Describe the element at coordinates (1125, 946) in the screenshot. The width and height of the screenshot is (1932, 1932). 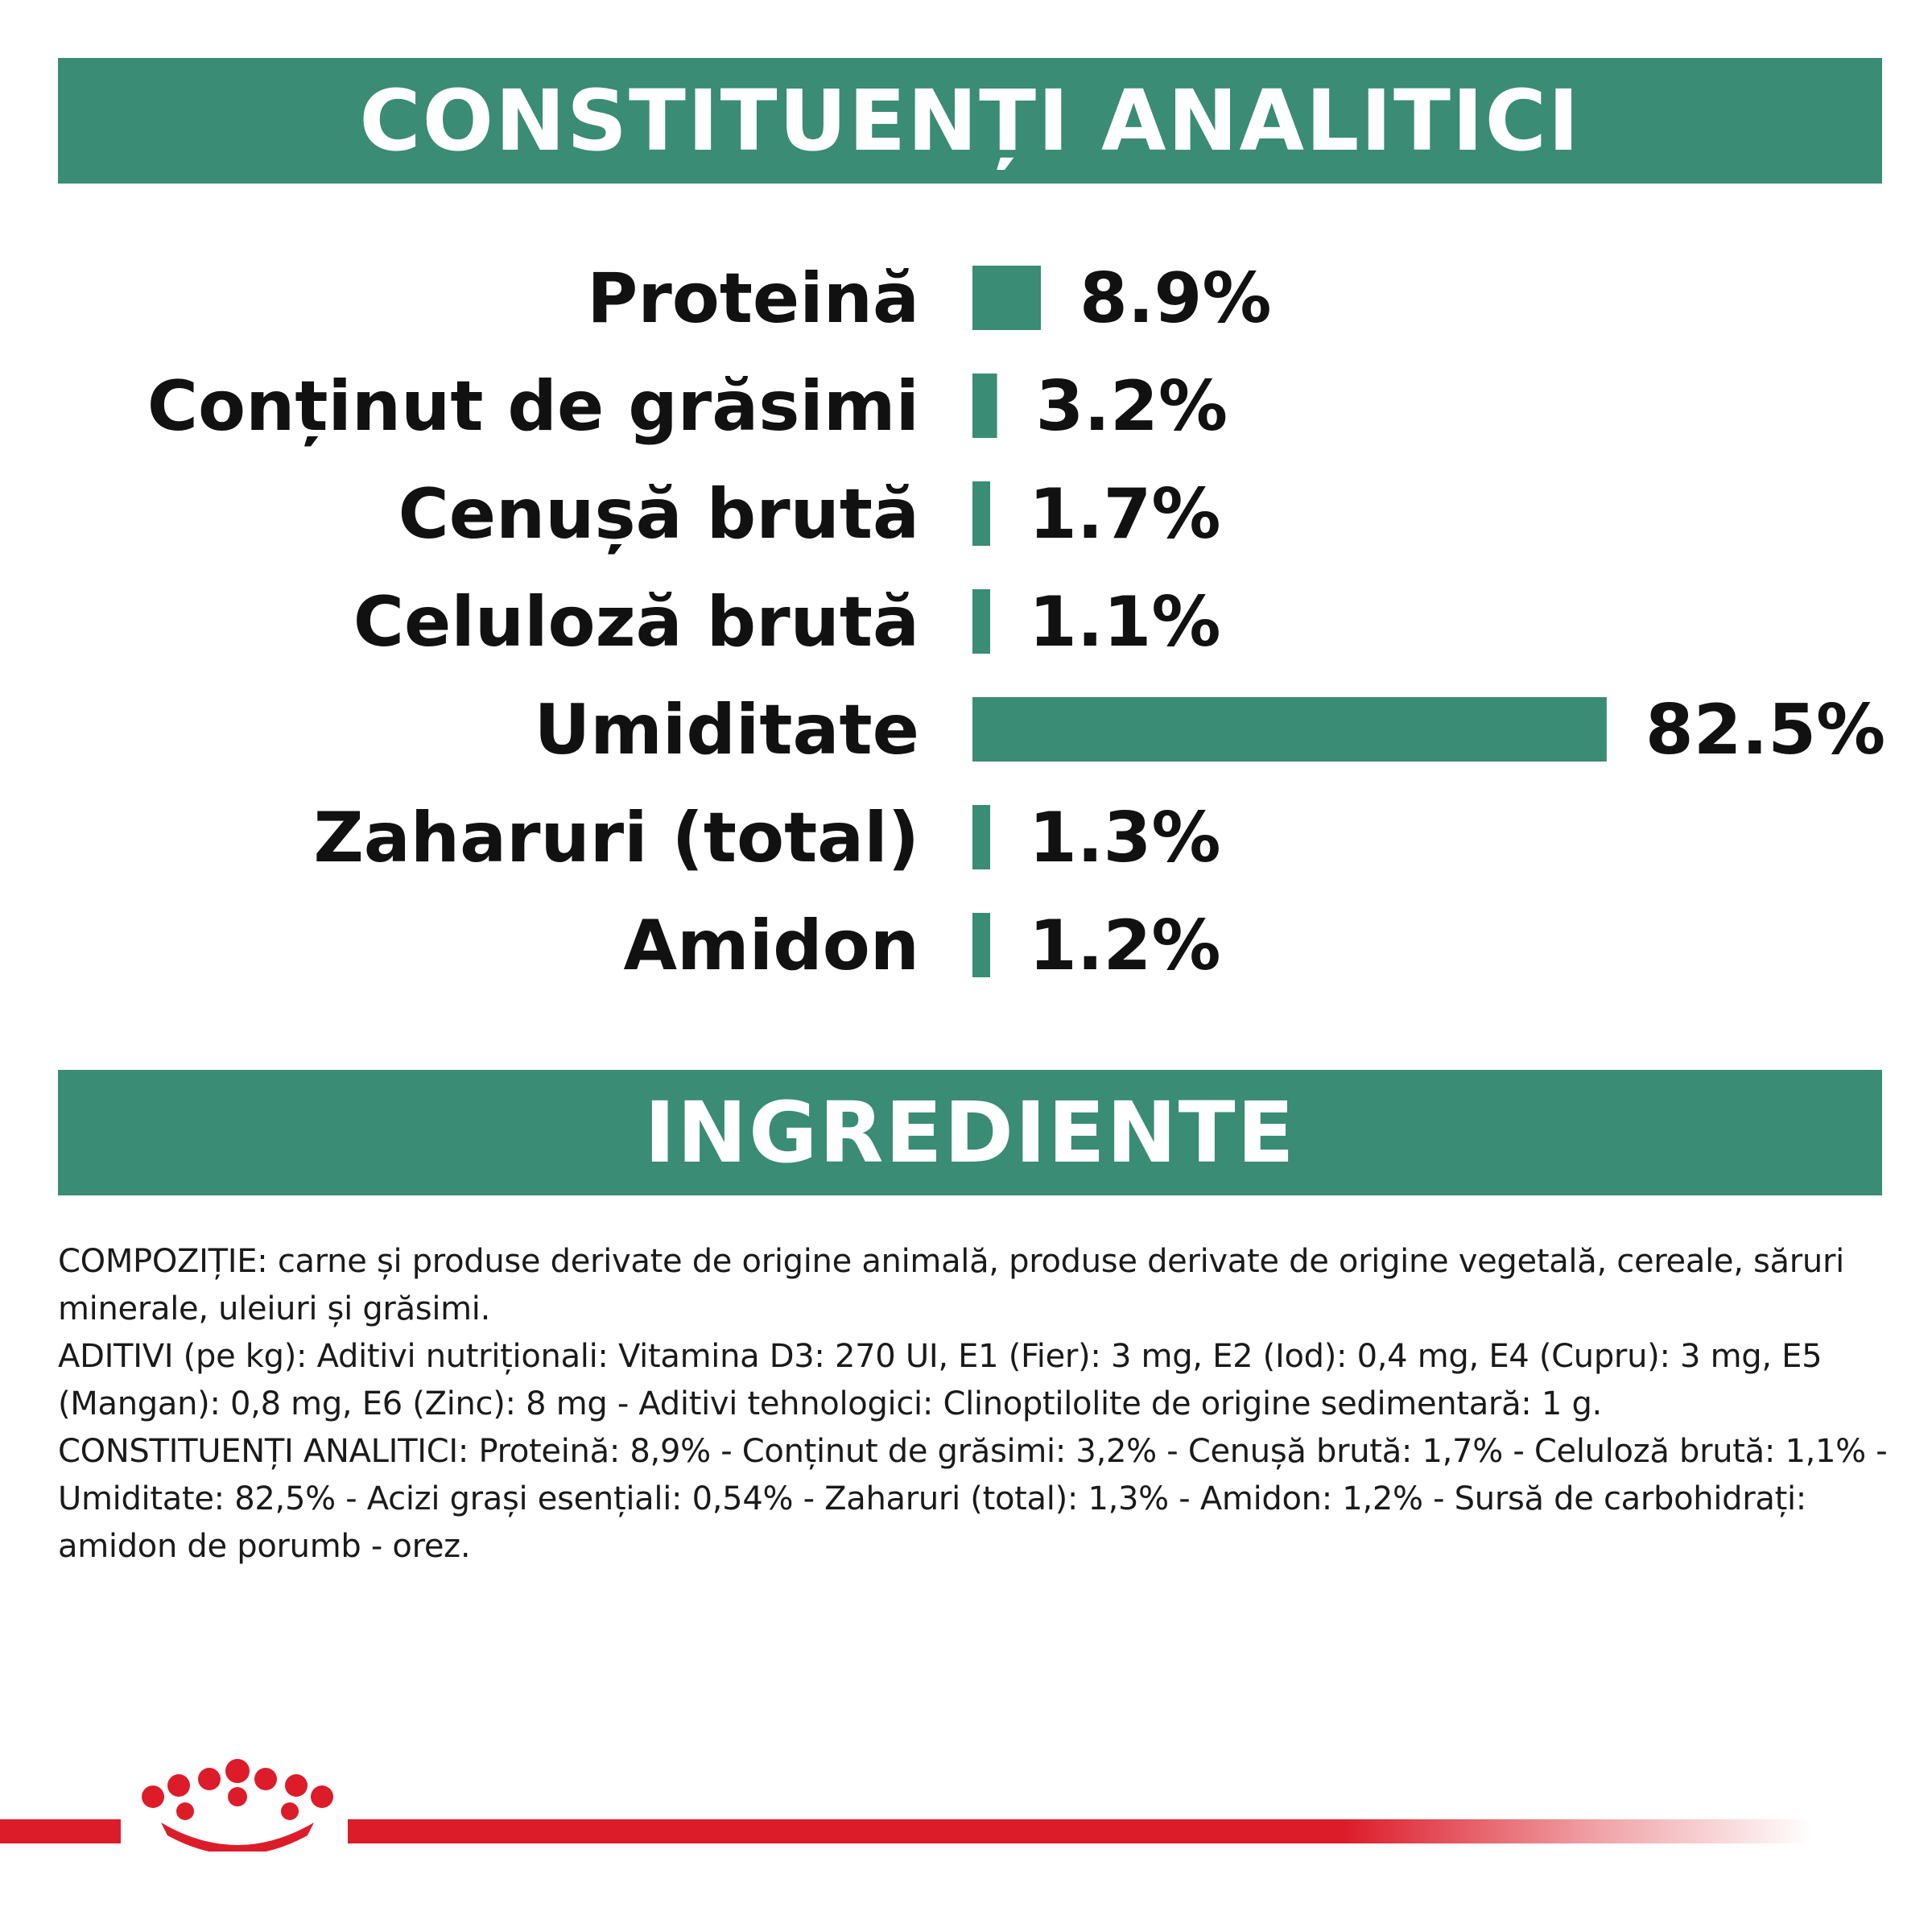
I see `value-label: 1.2%` at that location.